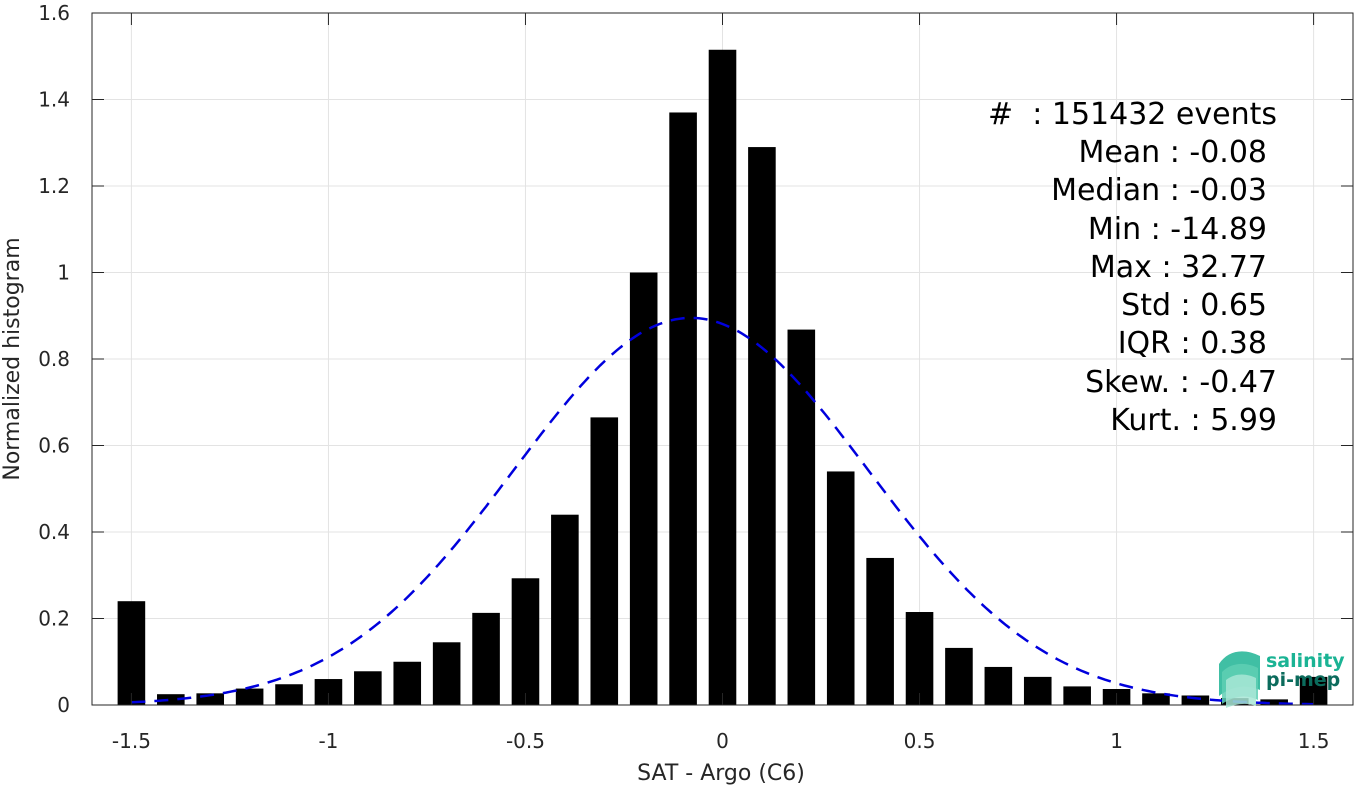  Describe the element at coordinates (721, 773) in the screenshot. I see `x-axis-title: SAT - Argo (C6)` at that location.